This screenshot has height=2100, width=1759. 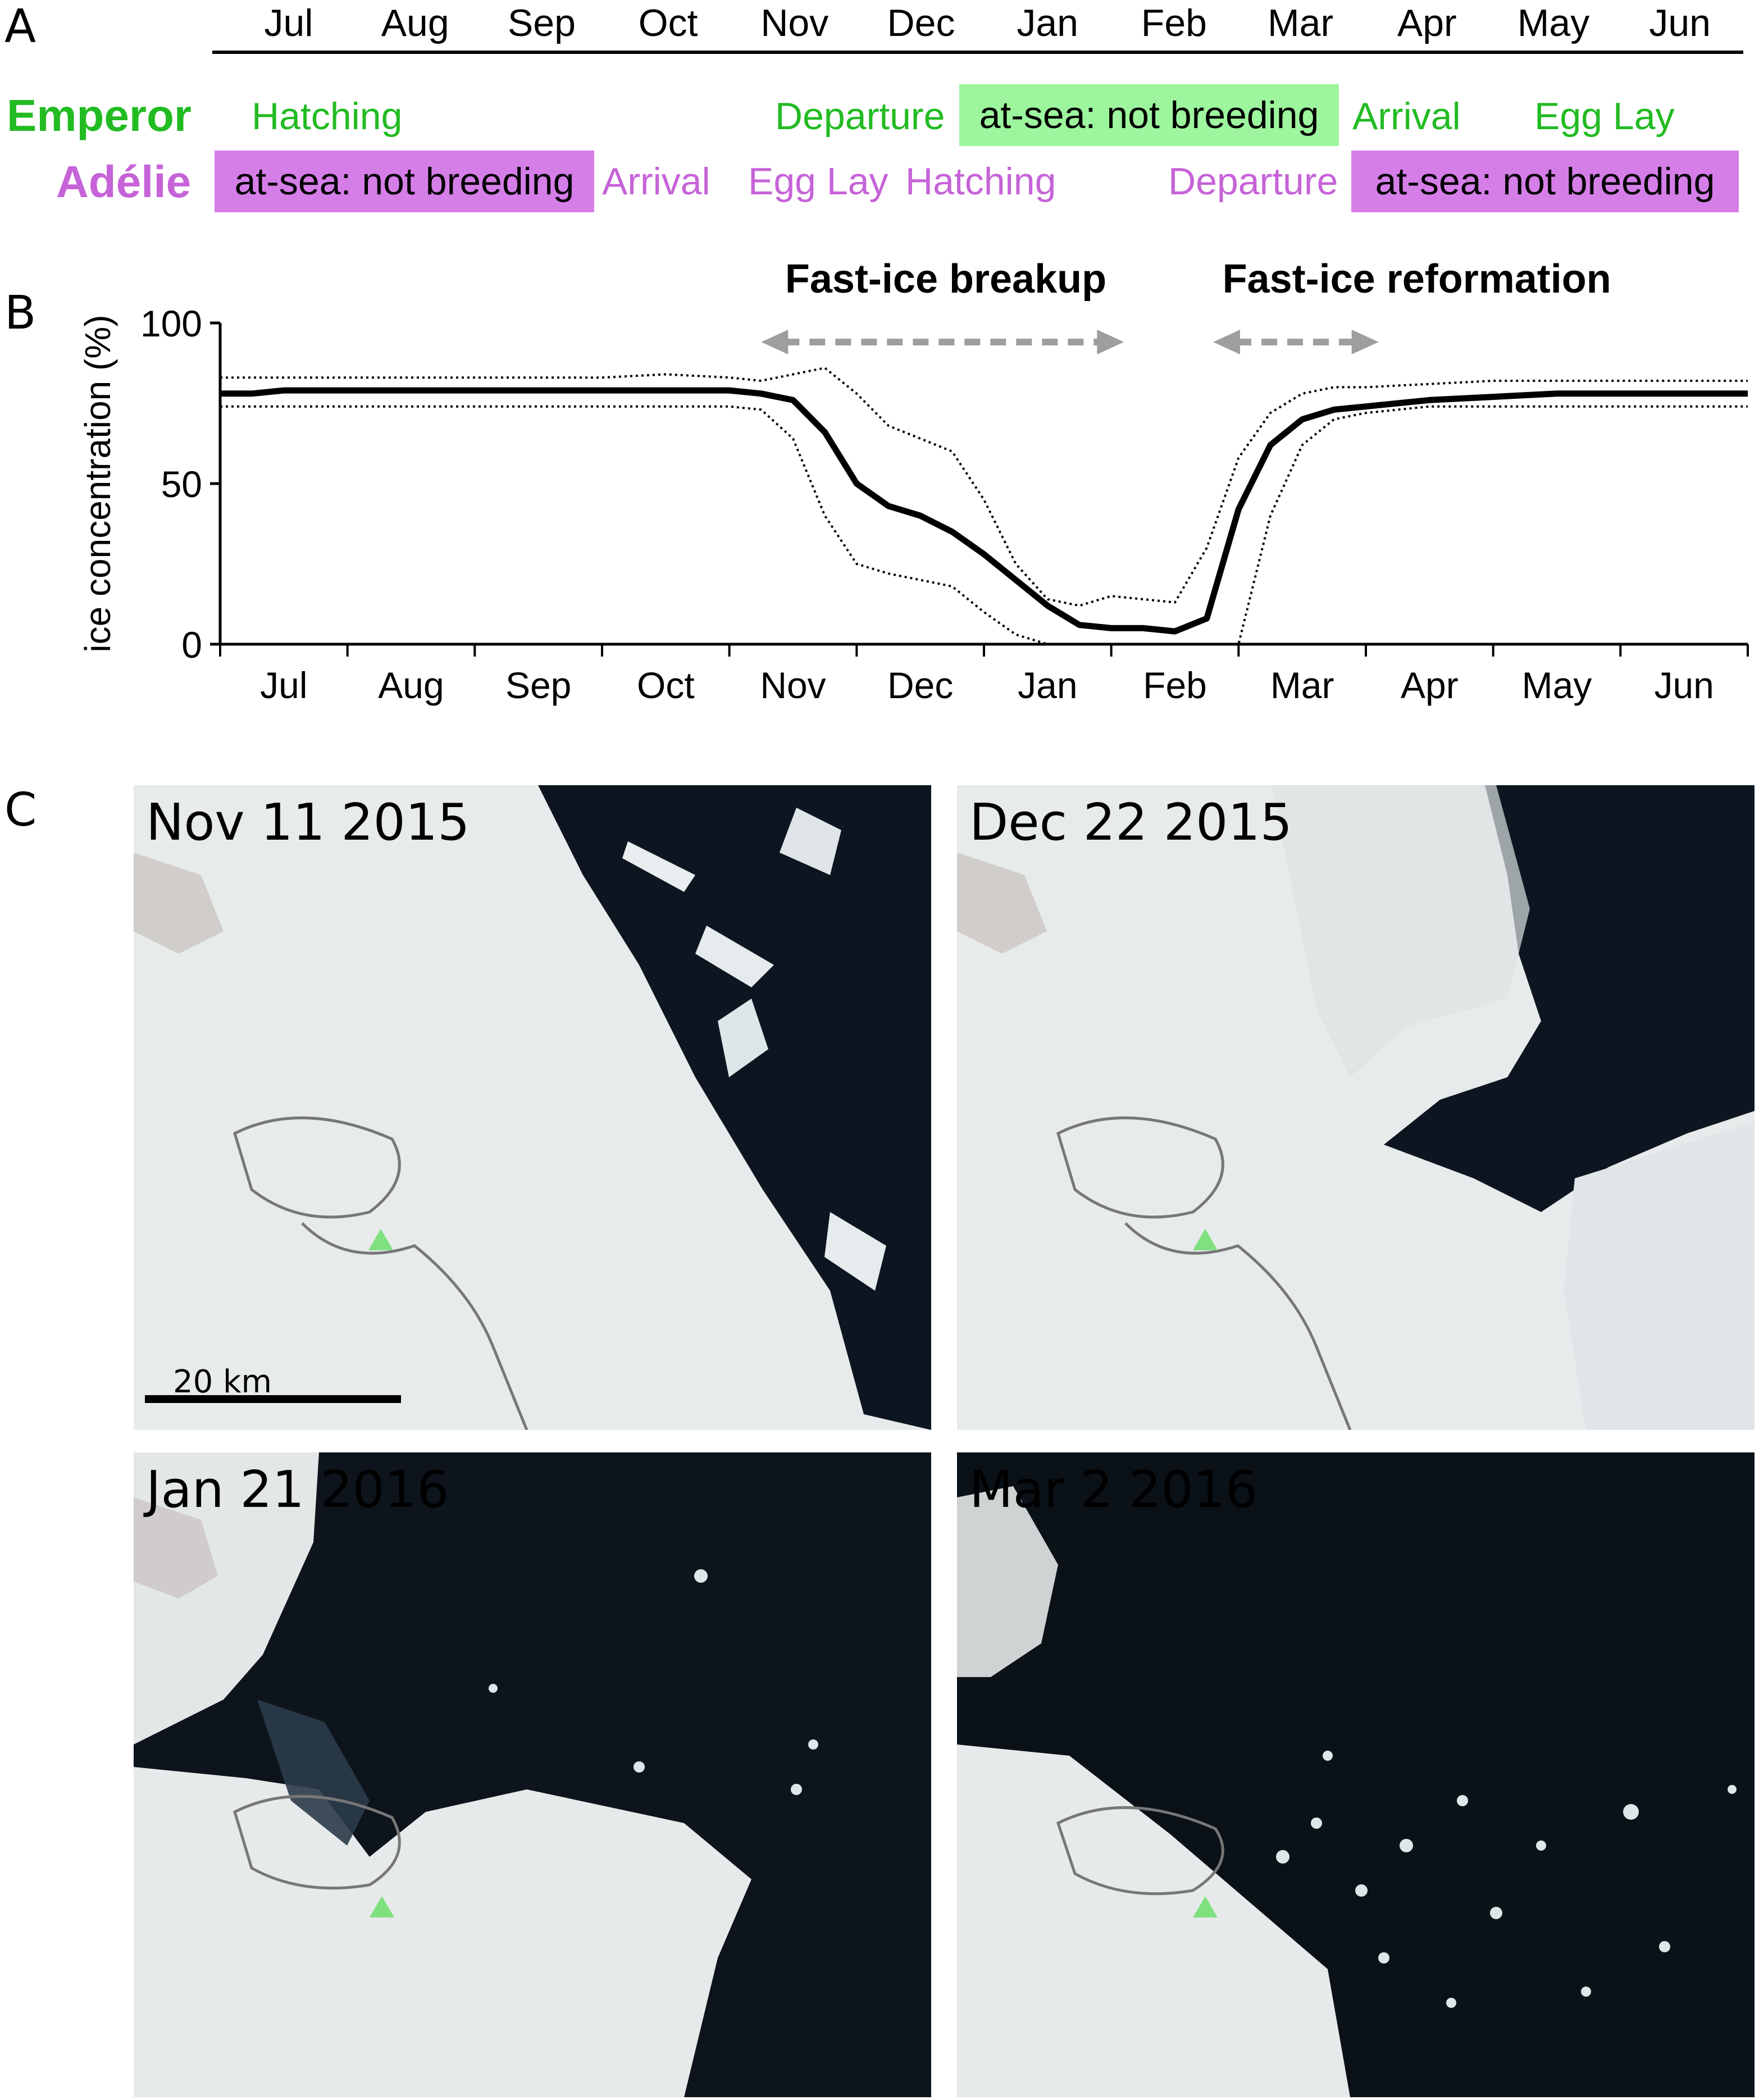 I want to click on y-tick-label: 0, so click(x=191, y=645).